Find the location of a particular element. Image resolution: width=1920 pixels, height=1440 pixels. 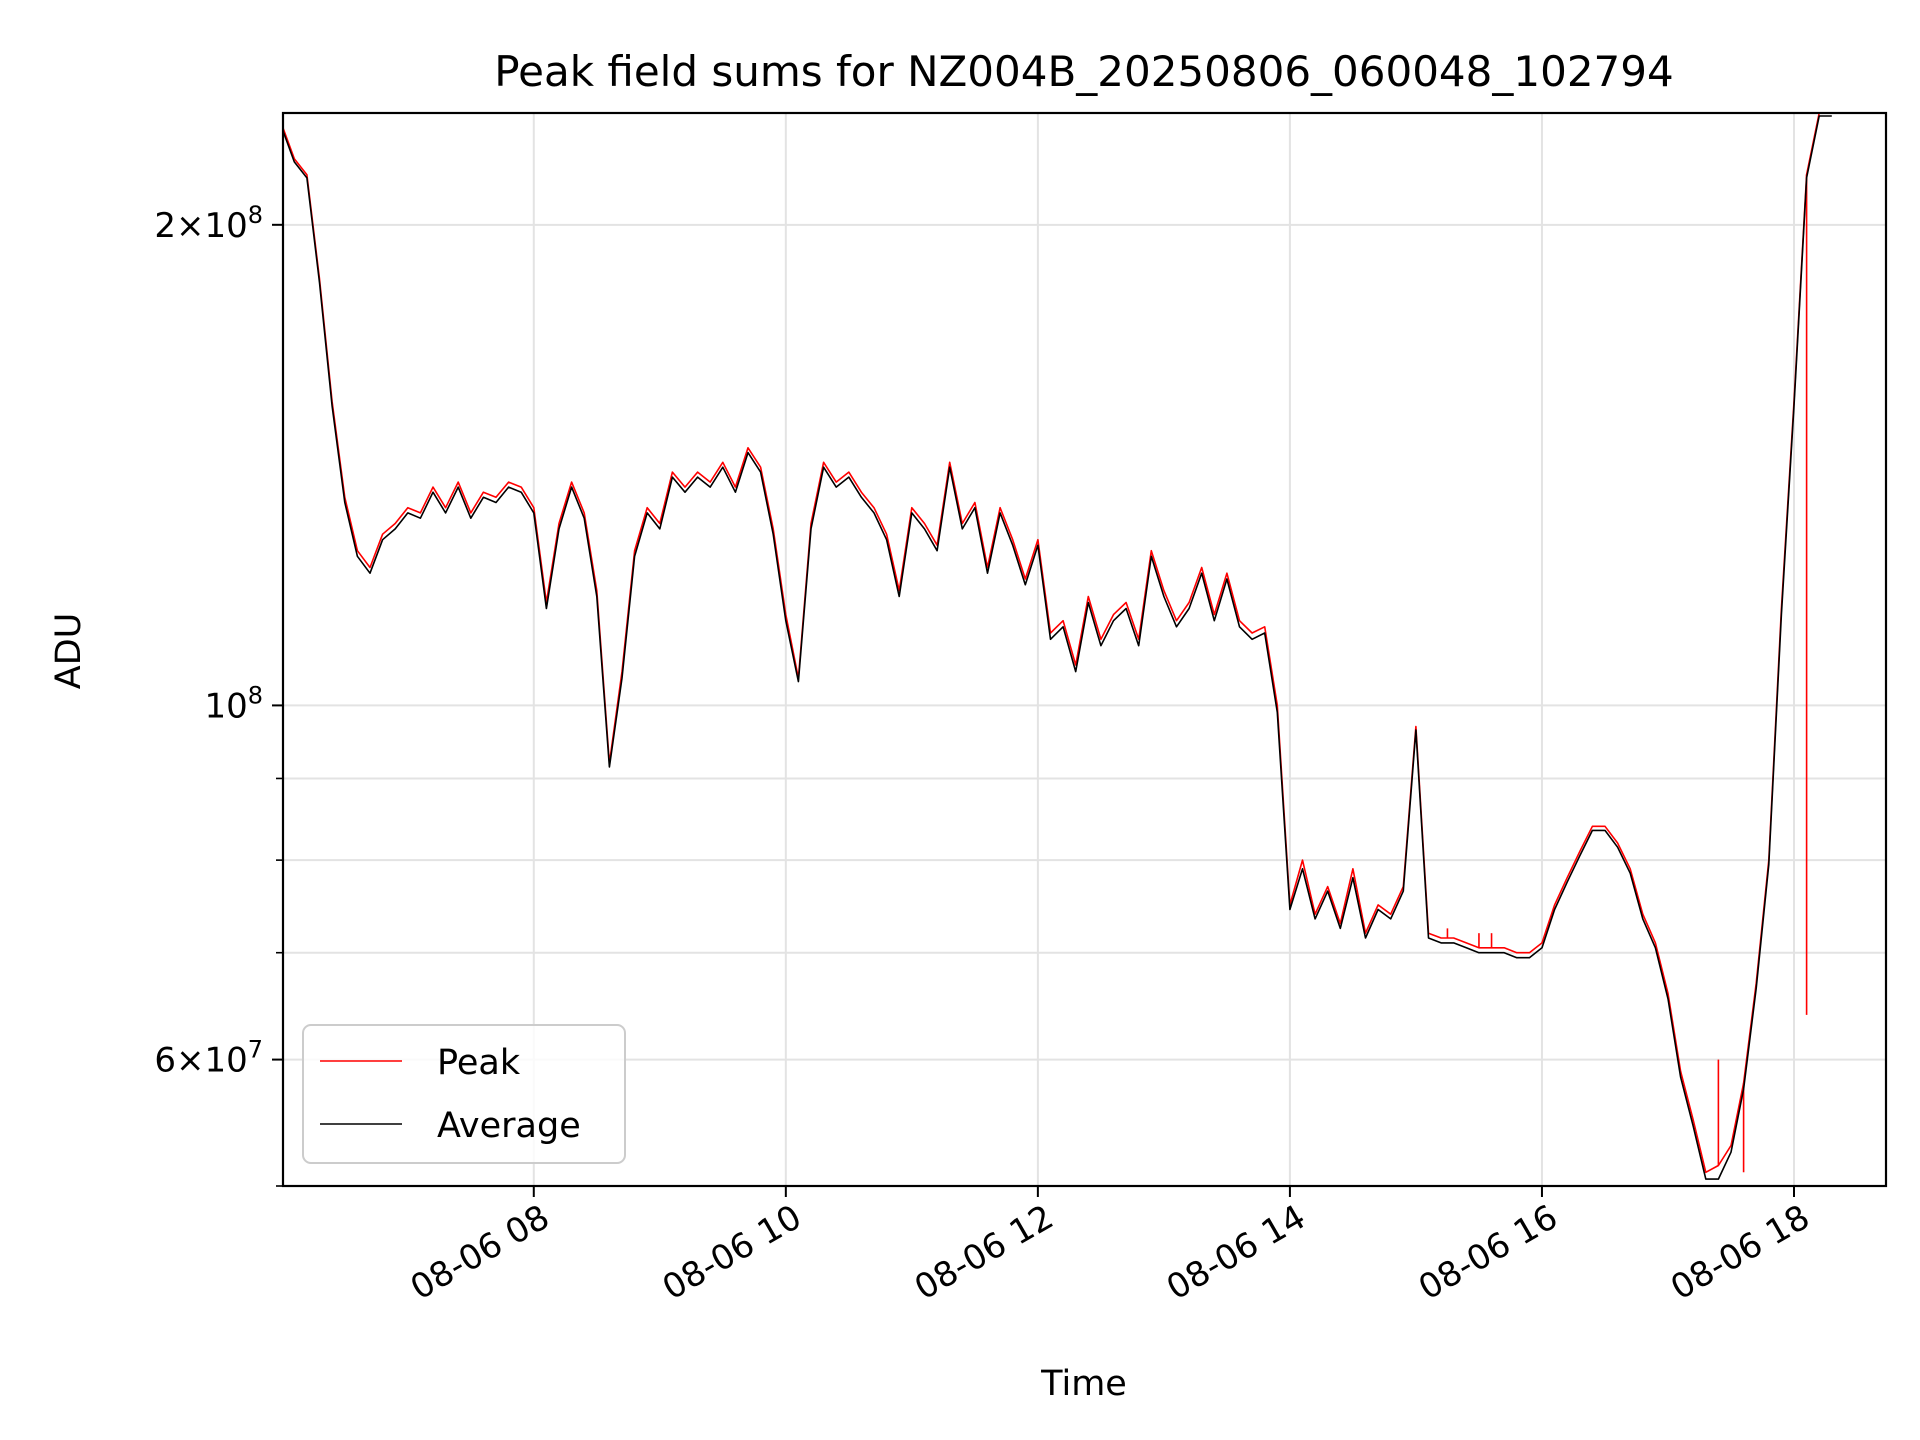

x-axis-label: Time is located at coordinates (1083, 1384).